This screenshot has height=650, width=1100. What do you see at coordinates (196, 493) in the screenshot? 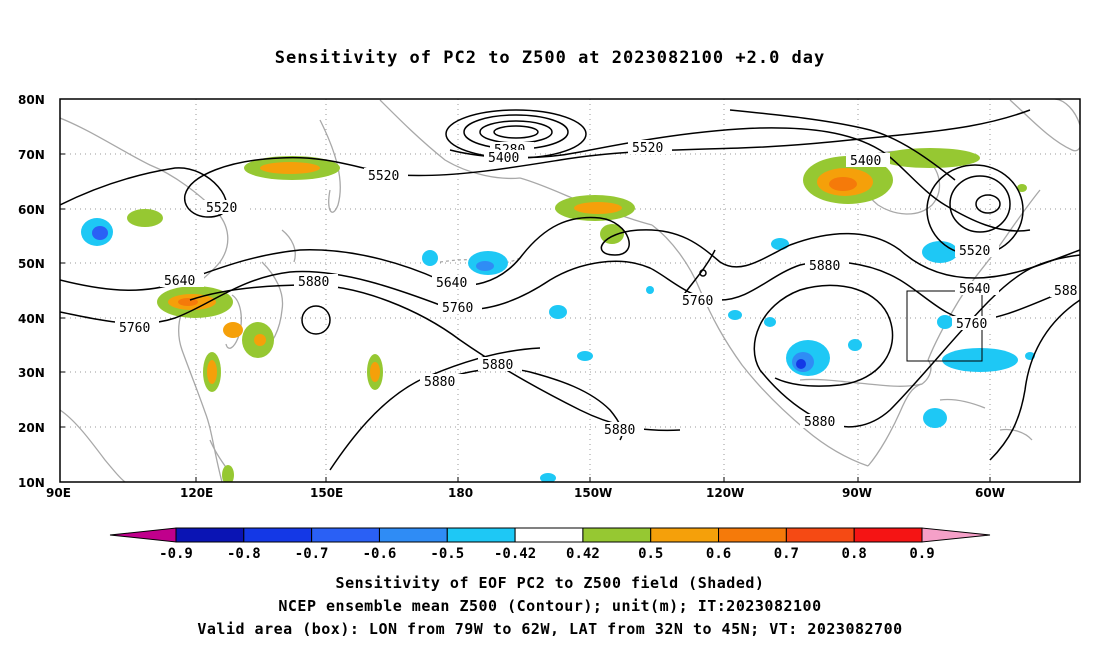
I see `lon-label: 120E` at bounding box center [196, 493].